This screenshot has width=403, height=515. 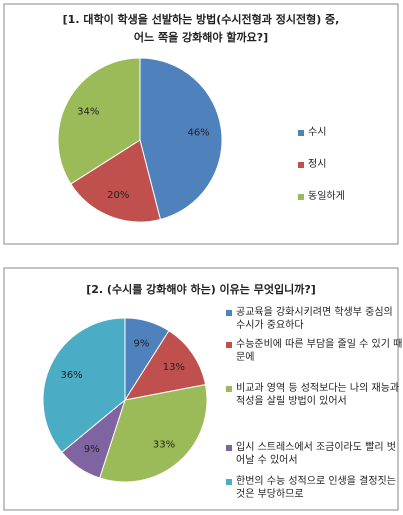 I want to click on data-label: 36%, so click(x=71, y=375).